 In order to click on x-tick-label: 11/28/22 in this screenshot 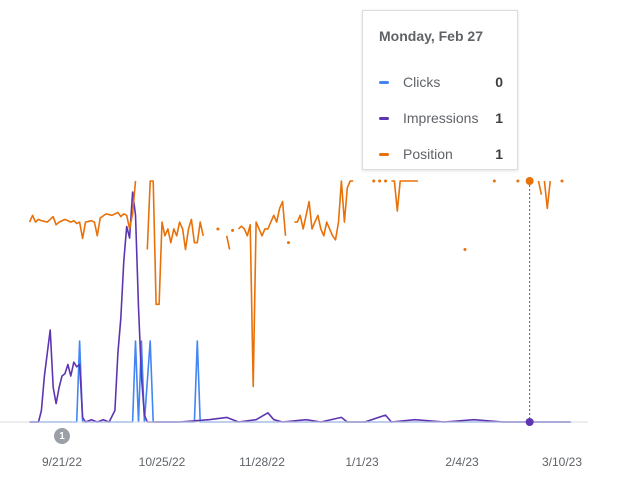, I will do `click(262, 462)`.